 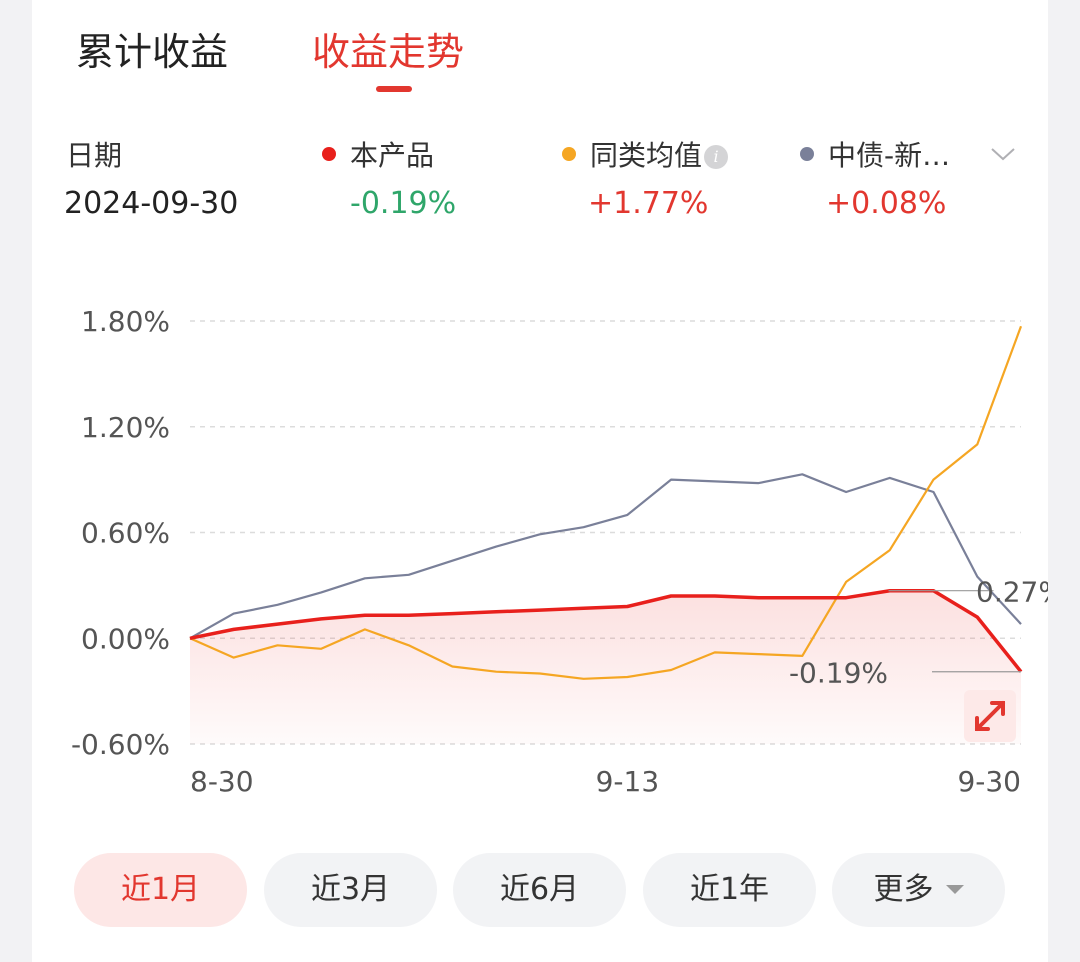 I want to click on expand-arrows-icon, so click(x=990, y=716).